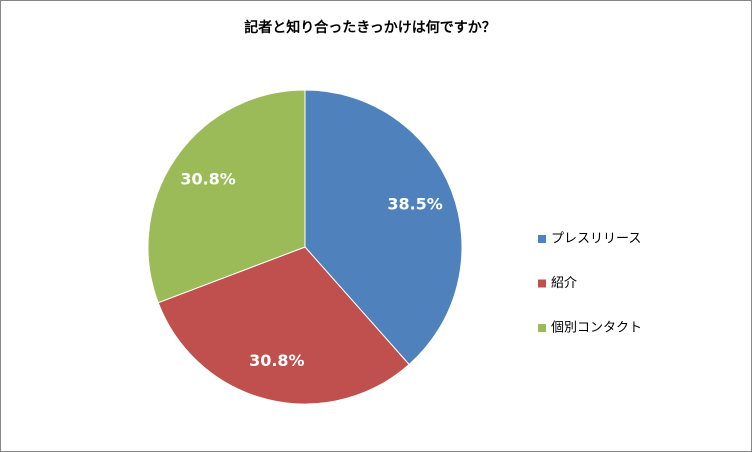 The image size is (752, 452). Describe the element at coordinates (415, 204) in the screenshot. I see `data-label: 38.5%` at that location.